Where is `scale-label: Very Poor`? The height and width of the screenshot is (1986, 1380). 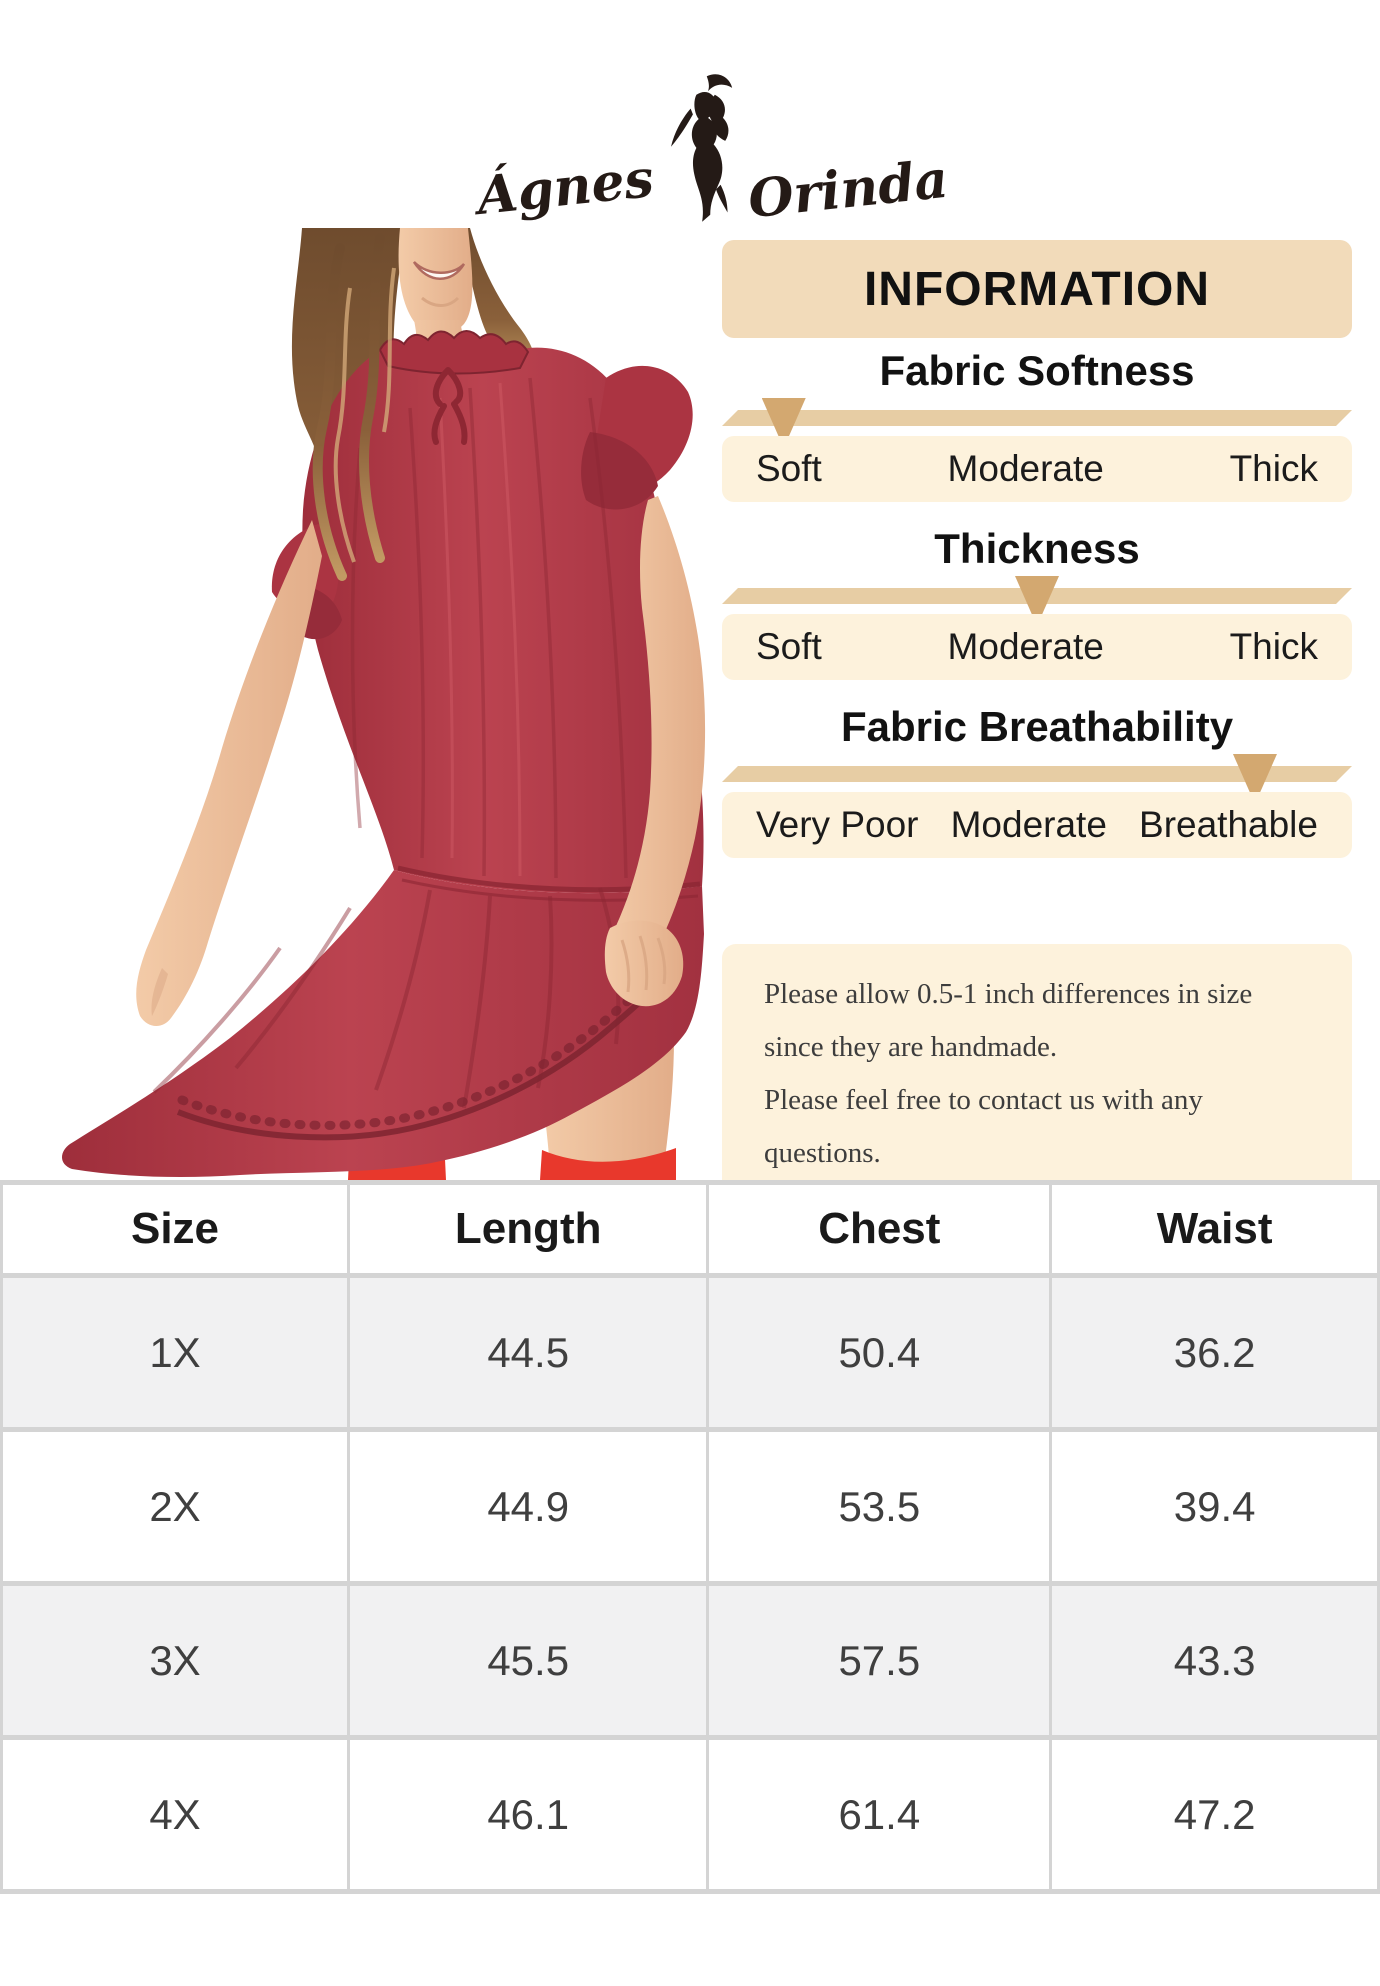
scale-label: Very Poor is located at coordinates (837, 824).